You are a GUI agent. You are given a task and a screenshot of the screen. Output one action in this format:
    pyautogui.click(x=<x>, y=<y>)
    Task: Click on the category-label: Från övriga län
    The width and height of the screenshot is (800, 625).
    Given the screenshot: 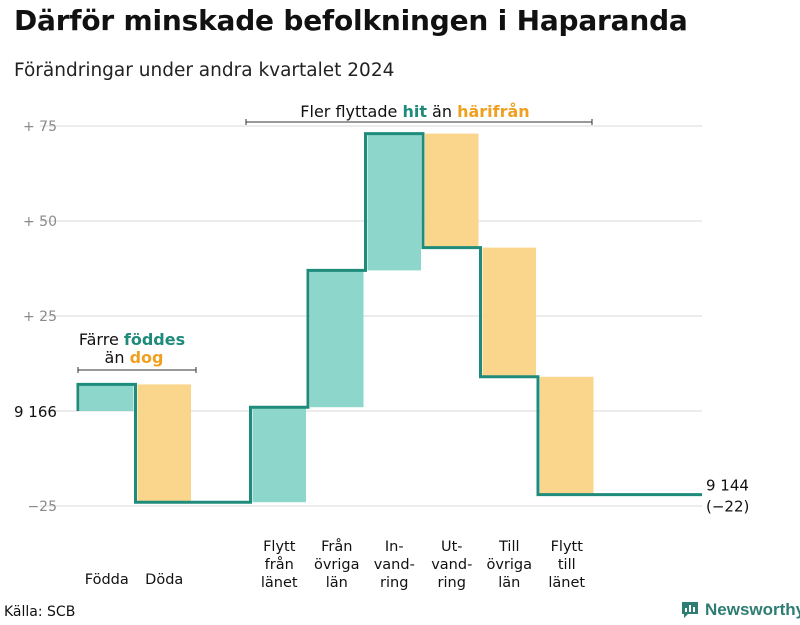 What is the action you would take?
    pyautogui.click(x=337, y=564)
    